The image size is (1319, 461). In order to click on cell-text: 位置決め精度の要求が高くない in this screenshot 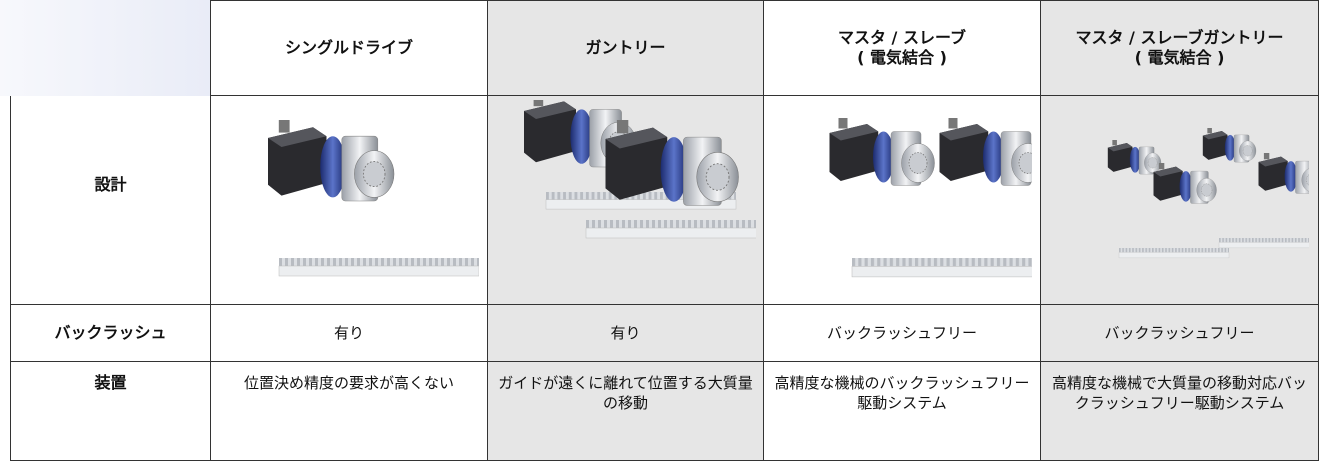, I will do `click(348, 383)`.